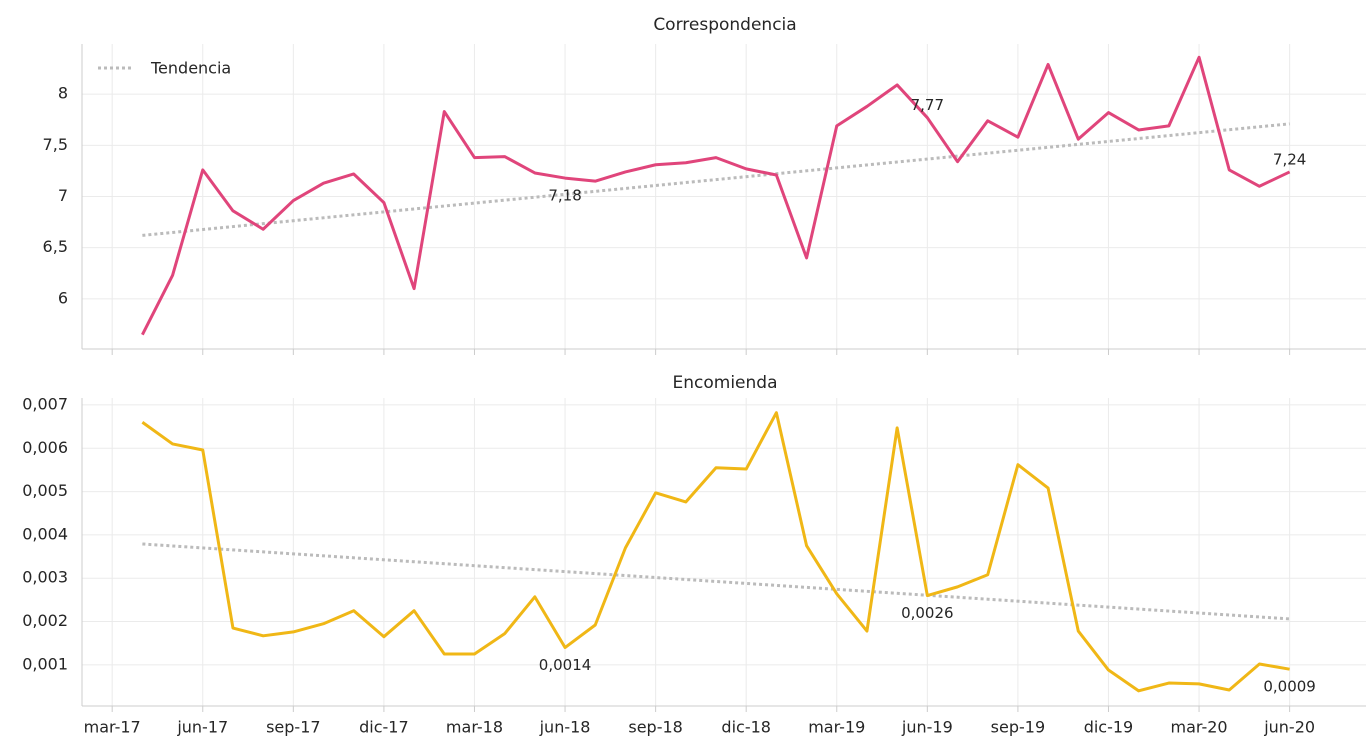 This screenshot has width=1368, height=738. What do you see at coordinates (1109, 727) in the screenshot?
I see `x-tick-label: dic-19` at bounding box center [1109, 727].